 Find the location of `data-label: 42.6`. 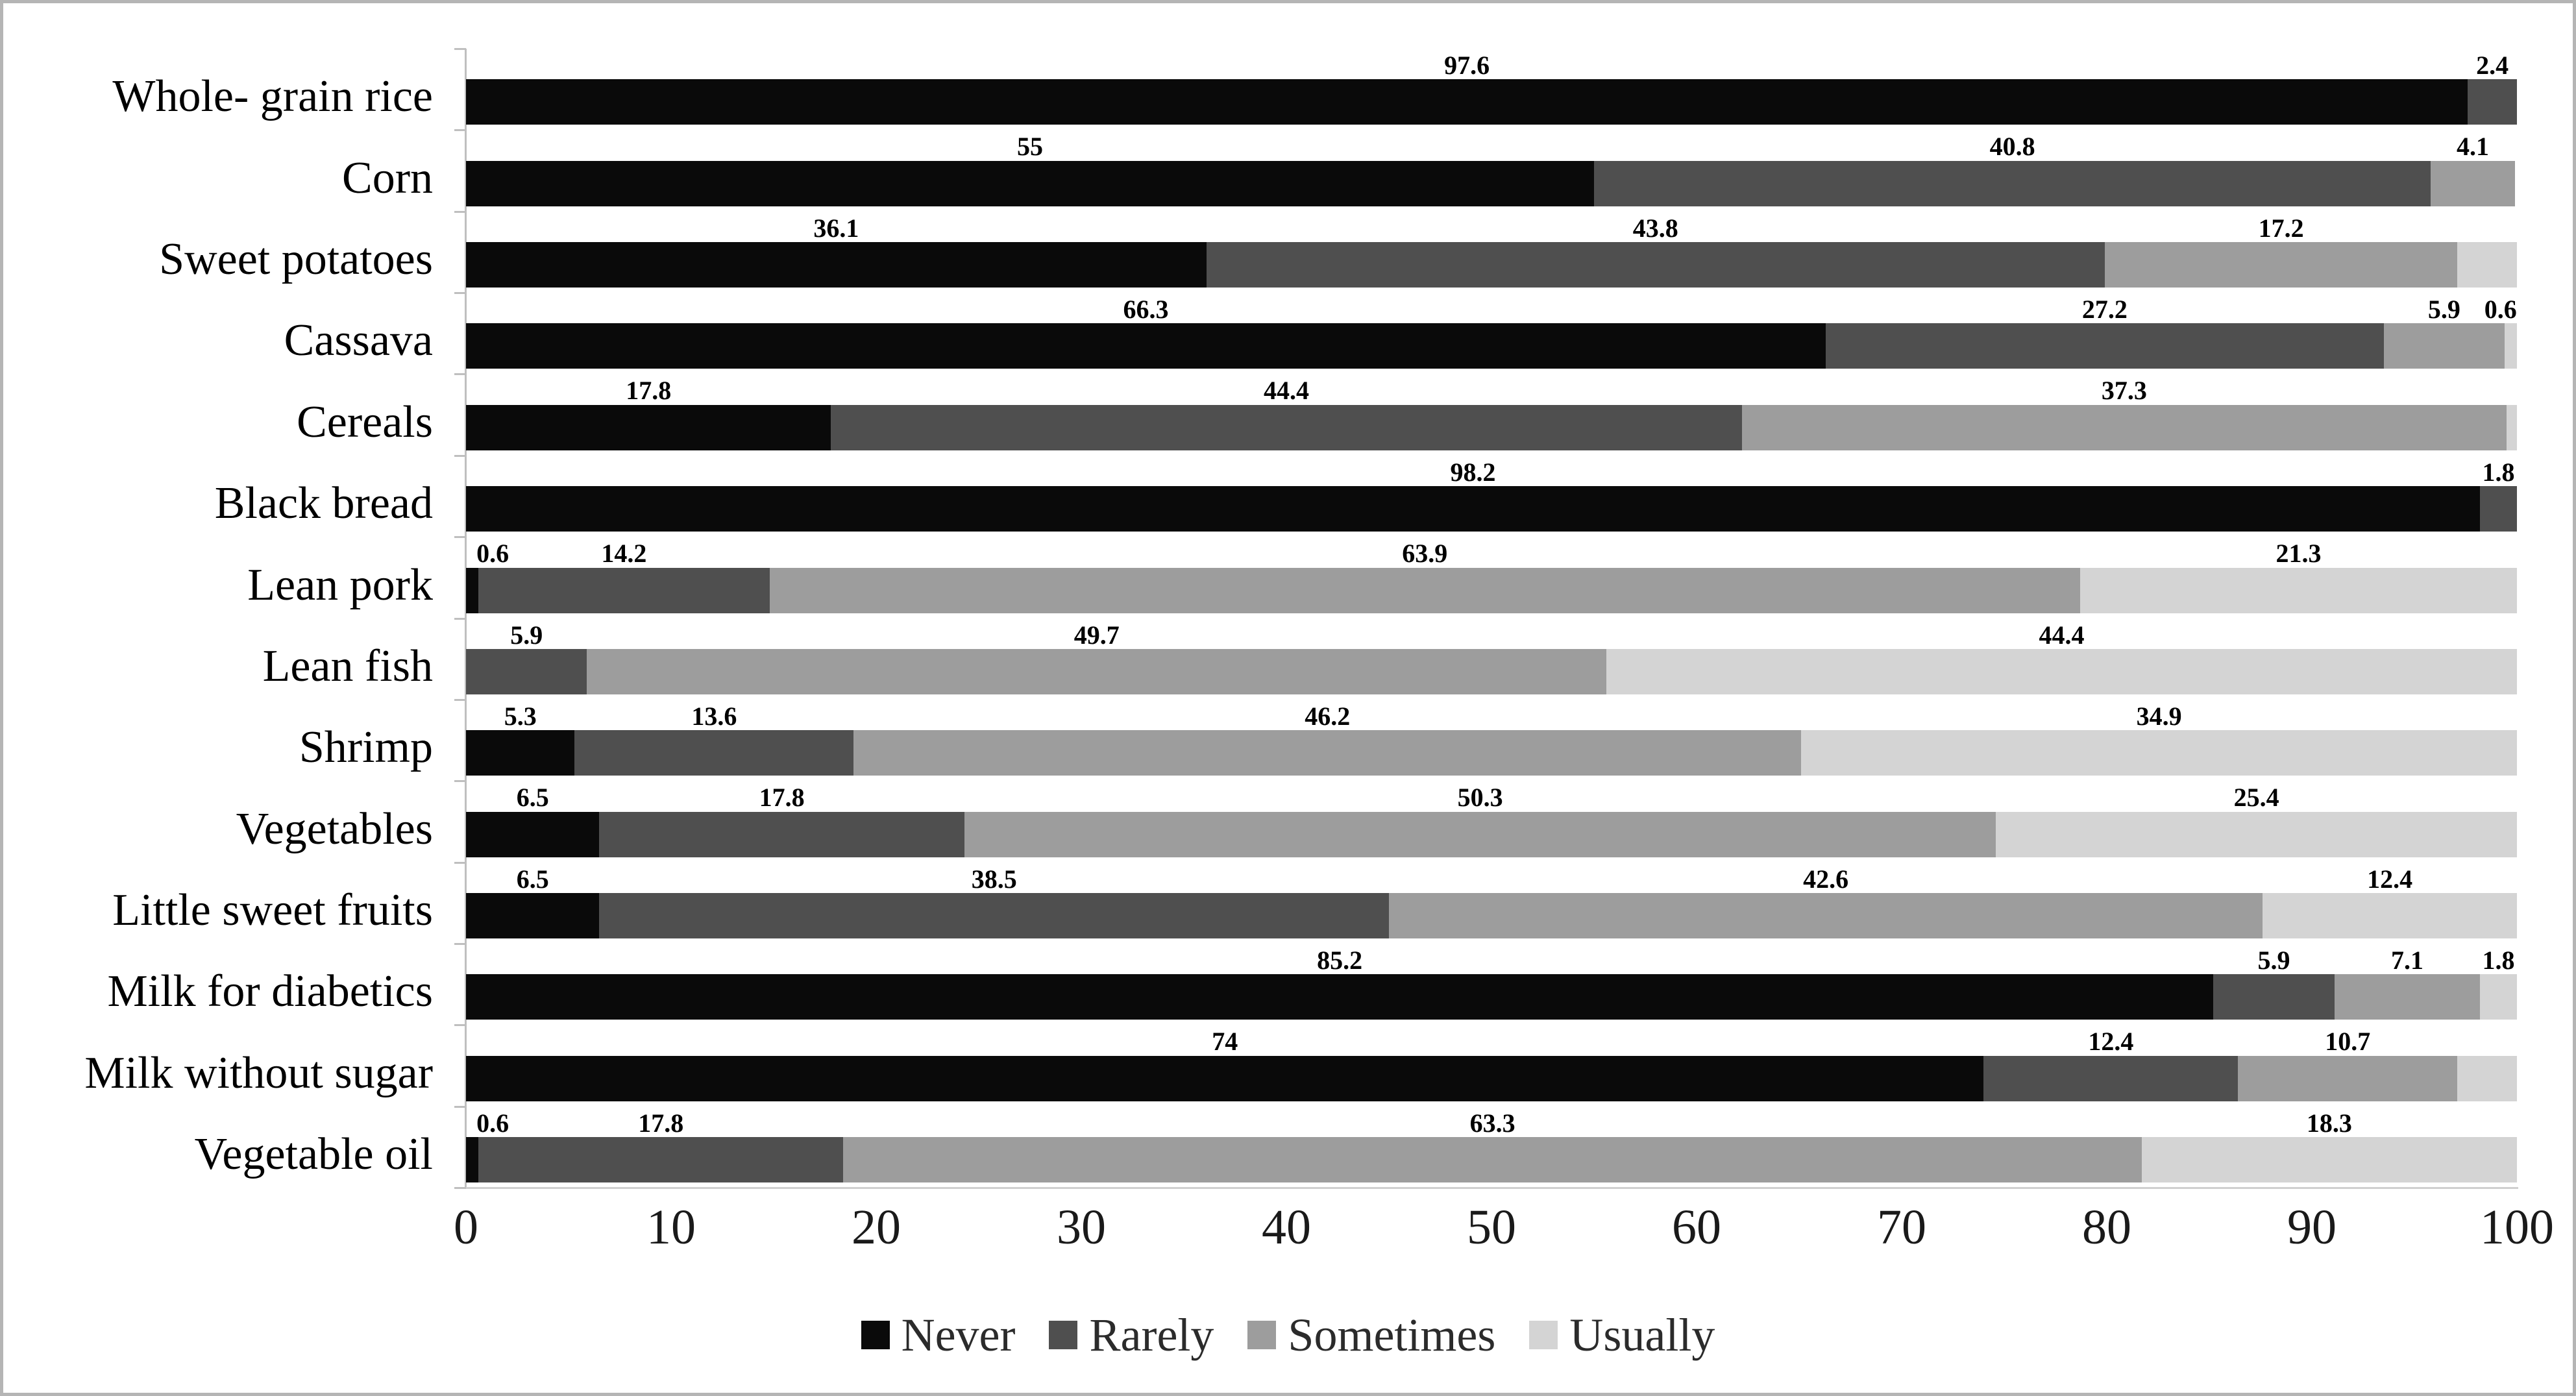

data-label: 42.6 is located at coordinates (1826, 879).